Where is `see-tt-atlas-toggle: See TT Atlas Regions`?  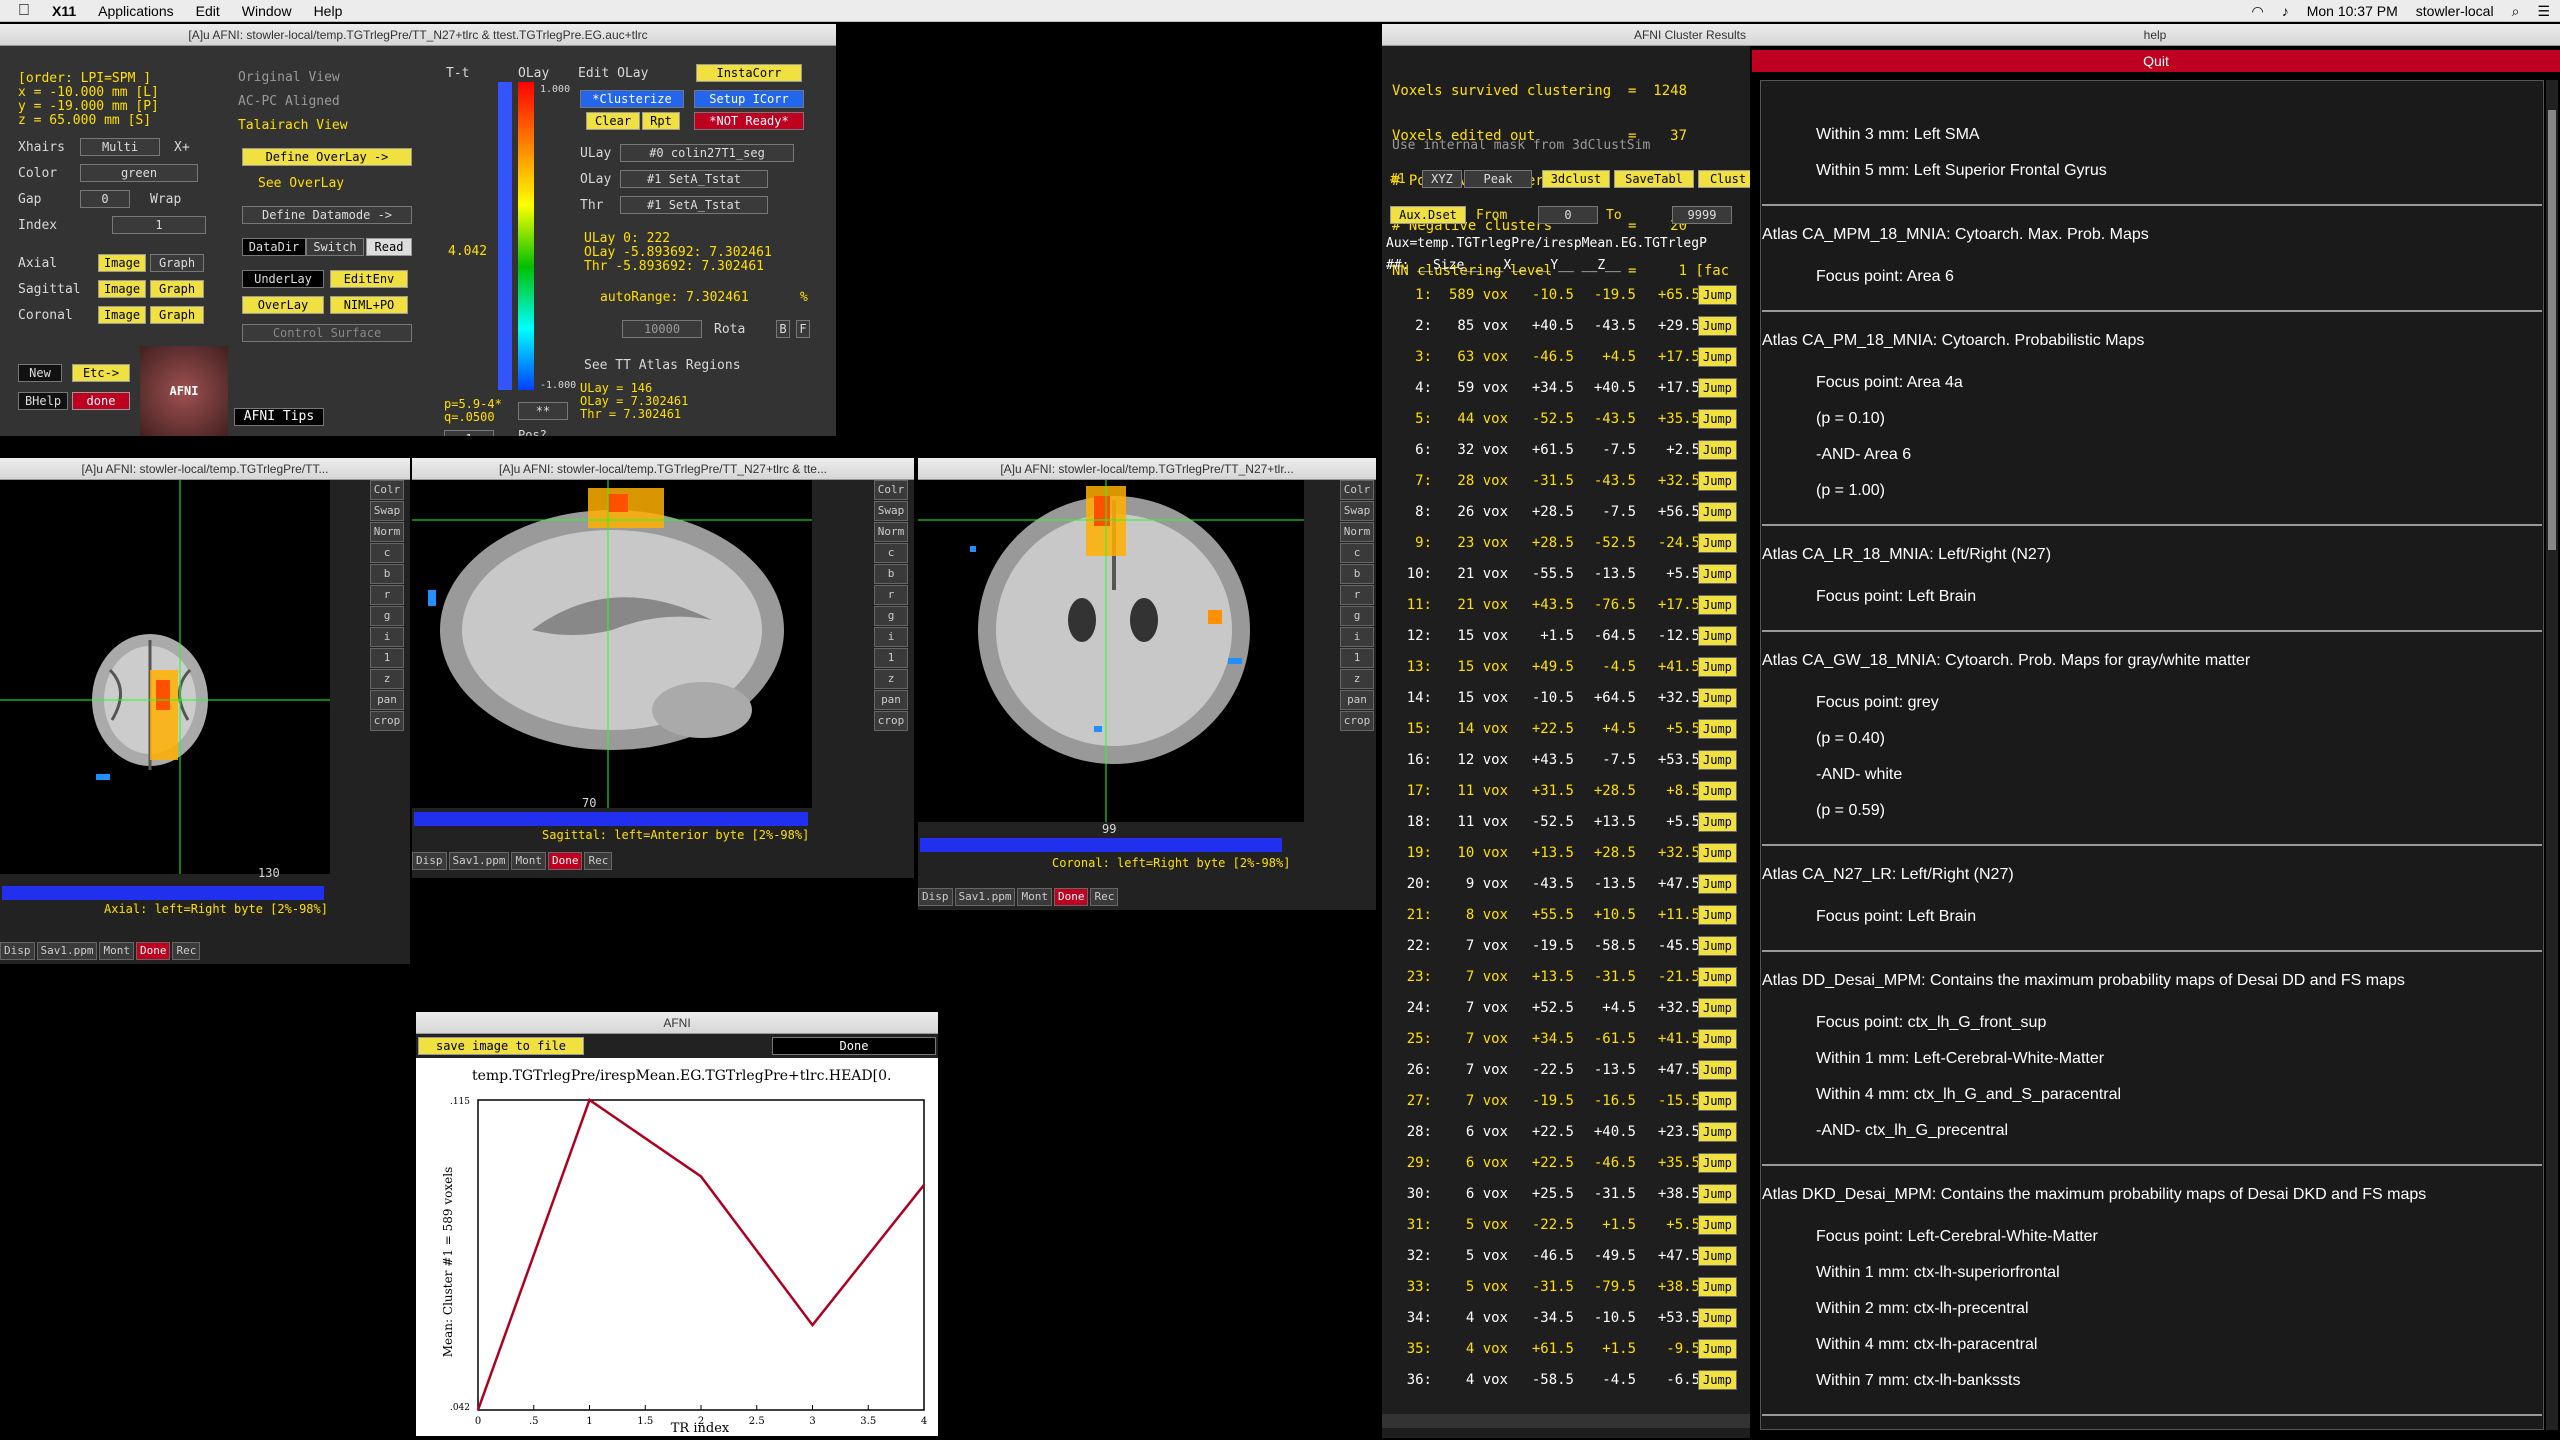
see-tt-atlas-toggle: See TT Atlas Regions is located at coordinates (662, 365).